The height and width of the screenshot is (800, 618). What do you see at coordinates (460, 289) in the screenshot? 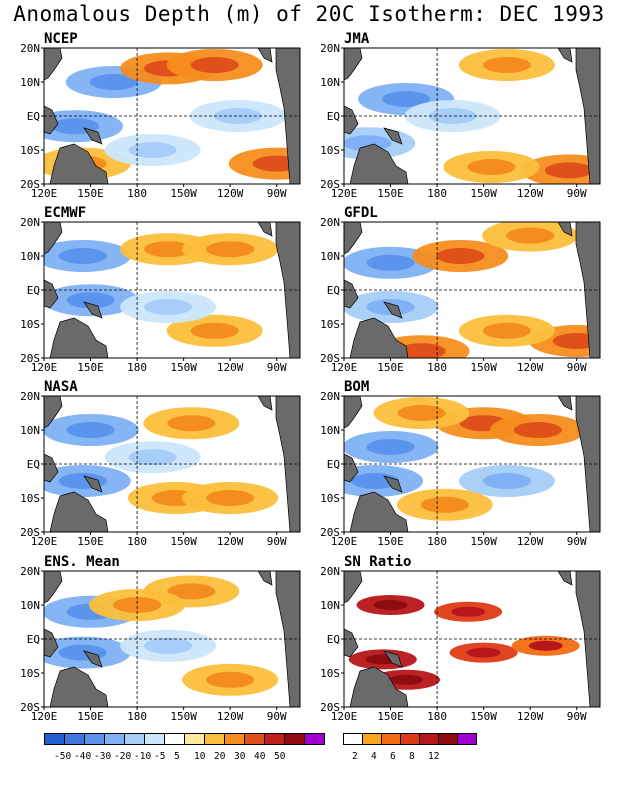
I see `panel-gfdl: GFDL 120E 150E 180 150W 120W 90W 20N 10N EQ 10S 20S` at bounding box center [460, 289].